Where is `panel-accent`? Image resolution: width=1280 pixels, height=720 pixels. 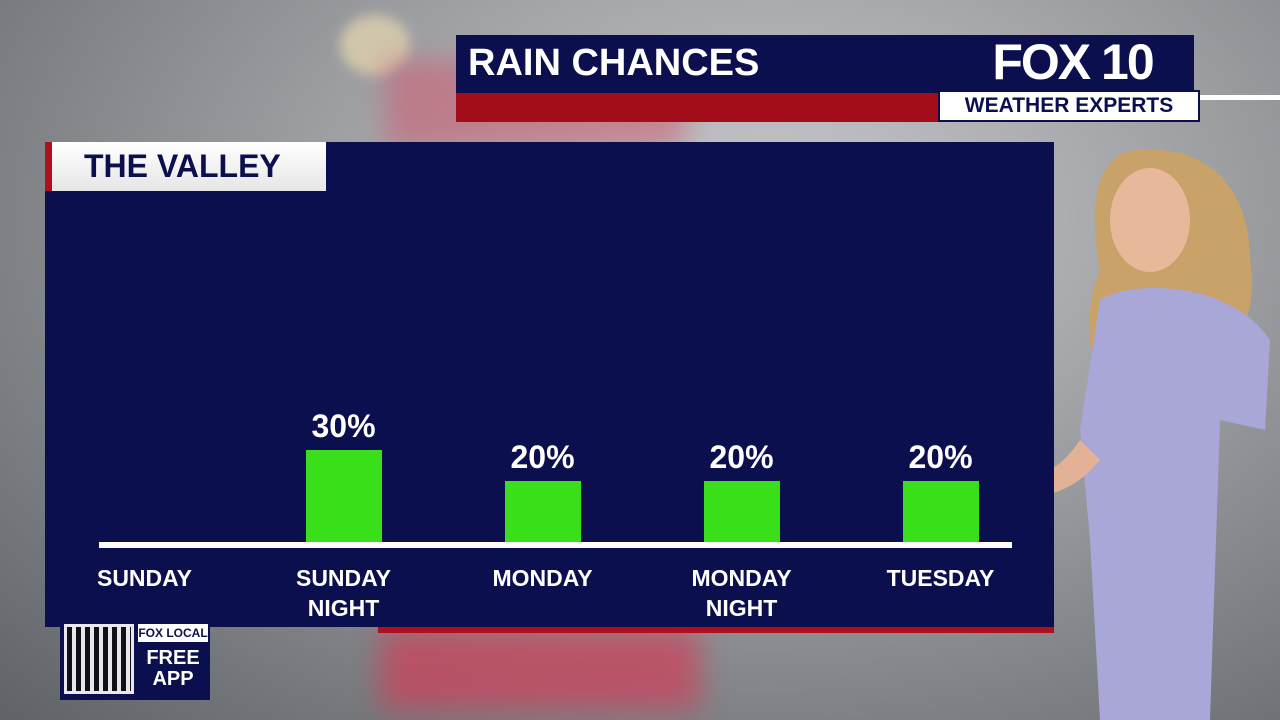
panel-accent is located at coordinates (716, 630).